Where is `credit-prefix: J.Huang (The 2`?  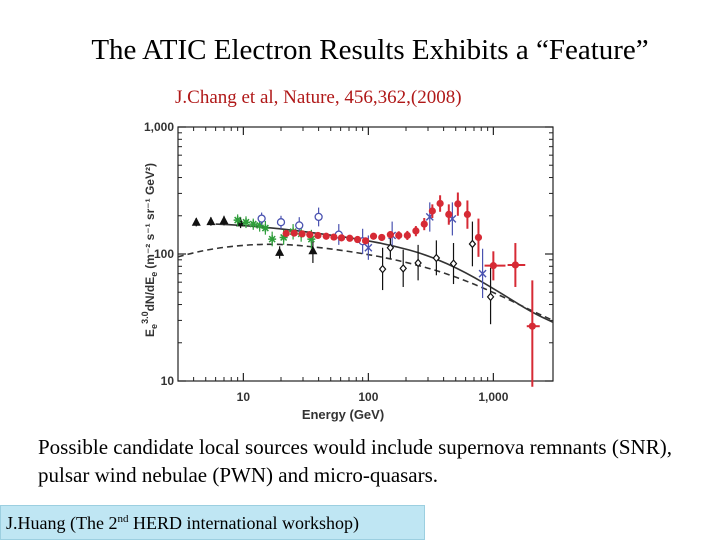
credit-prefix: J.Huang (The 2 is located at coordinates (62, 523).